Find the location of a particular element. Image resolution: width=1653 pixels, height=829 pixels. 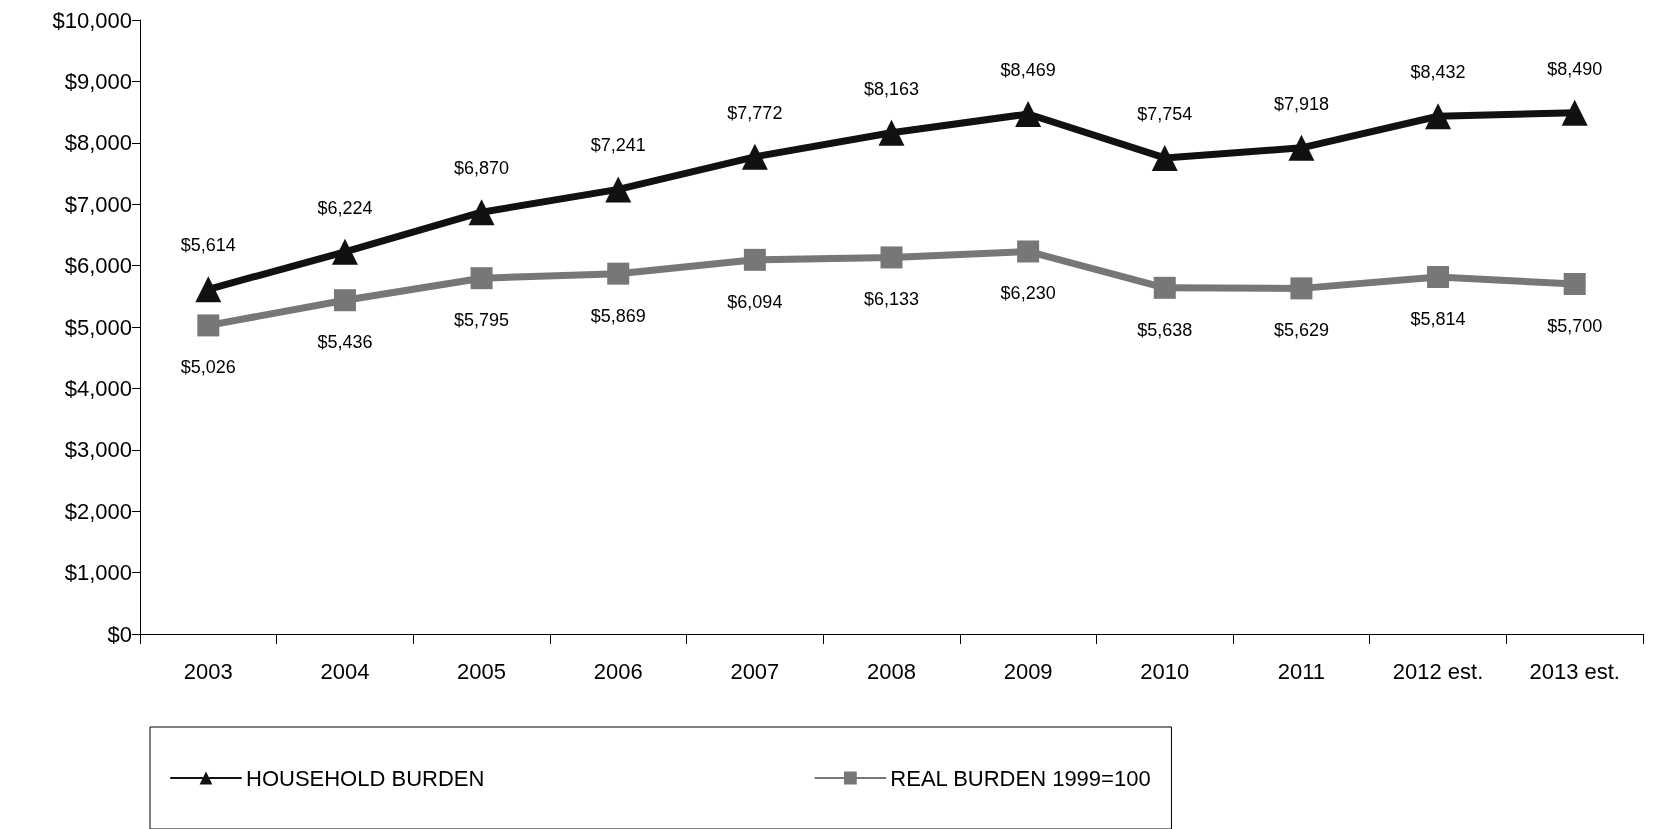

y-tick-label: $1,000 is located at coordinates (98, 573).